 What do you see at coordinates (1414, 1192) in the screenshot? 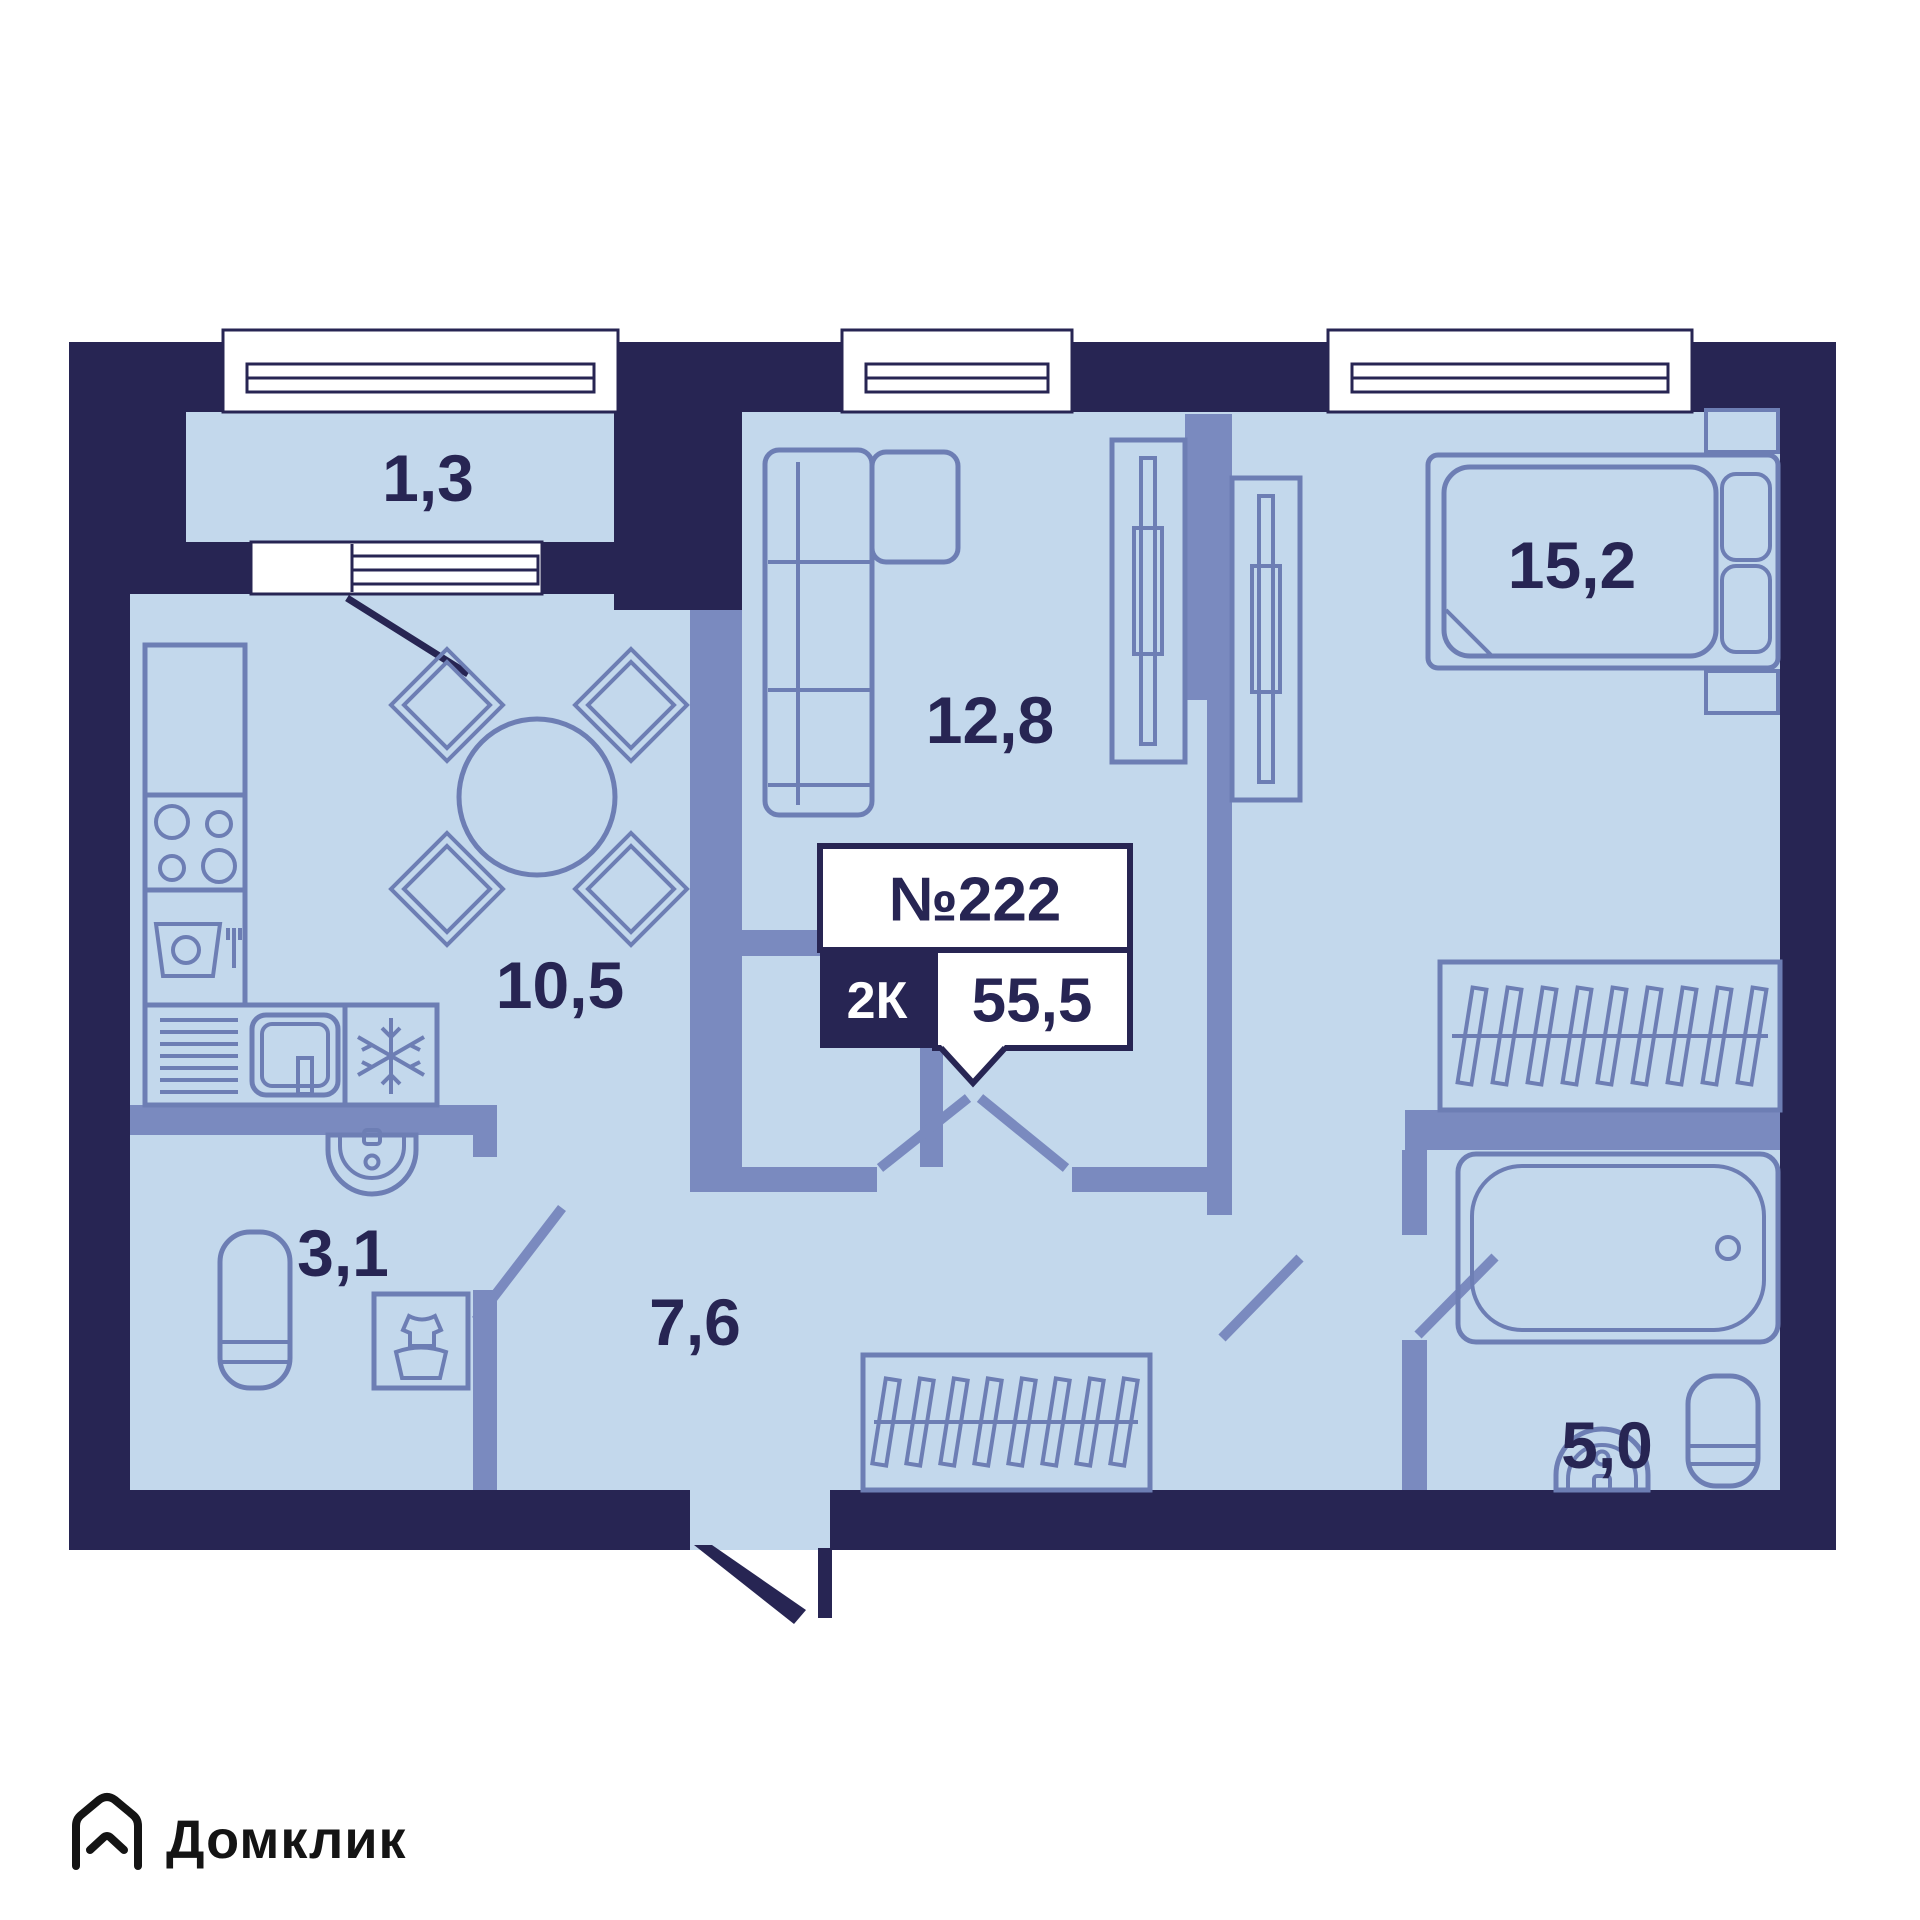
I see `wall-bathroom-large-upper` at bounding box center [1414, 1192].